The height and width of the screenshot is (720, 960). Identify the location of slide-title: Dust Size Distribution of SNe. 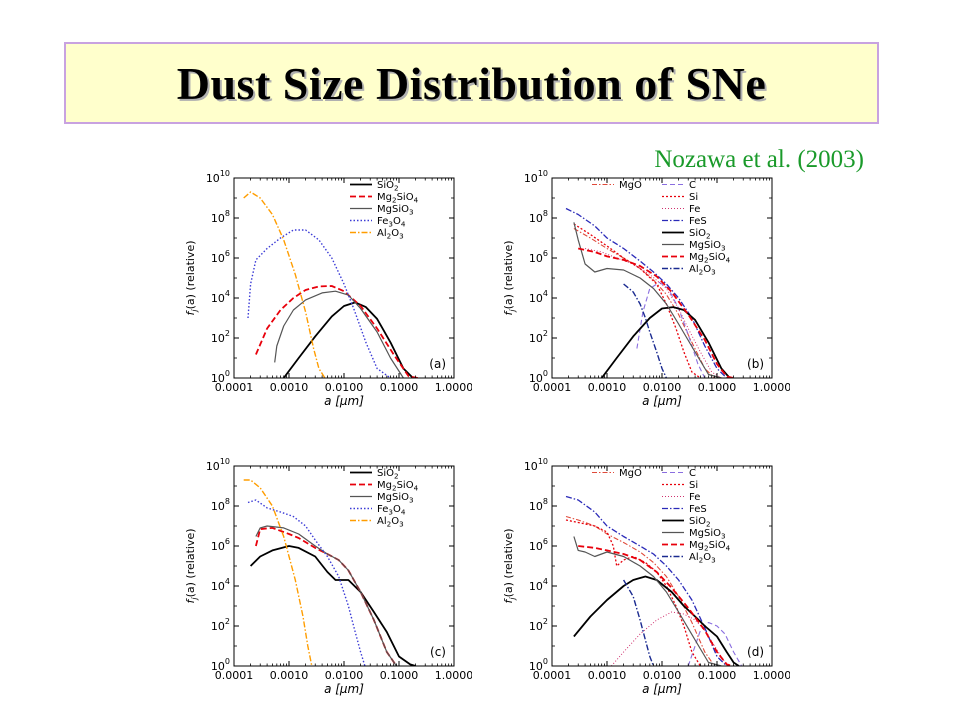
(471, 83).